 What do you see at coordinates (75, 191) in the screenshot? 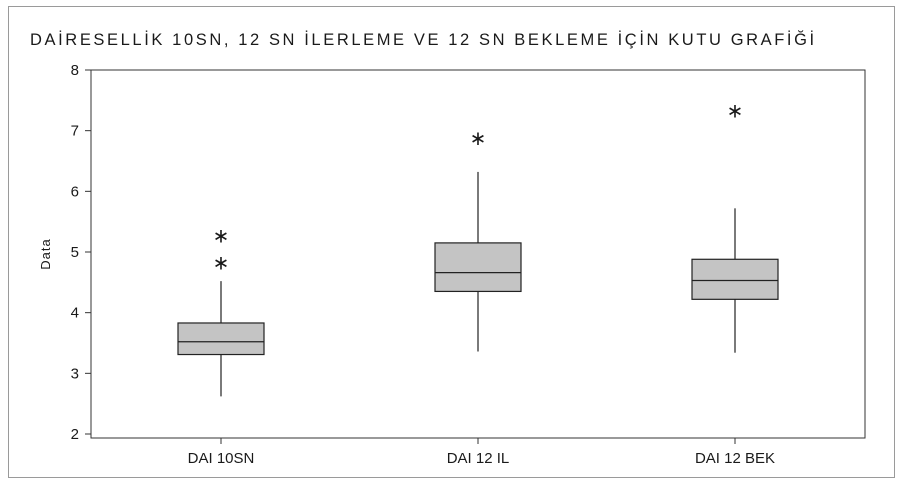
I see `y-tick-label: 6` at bounding box center [75, 191].